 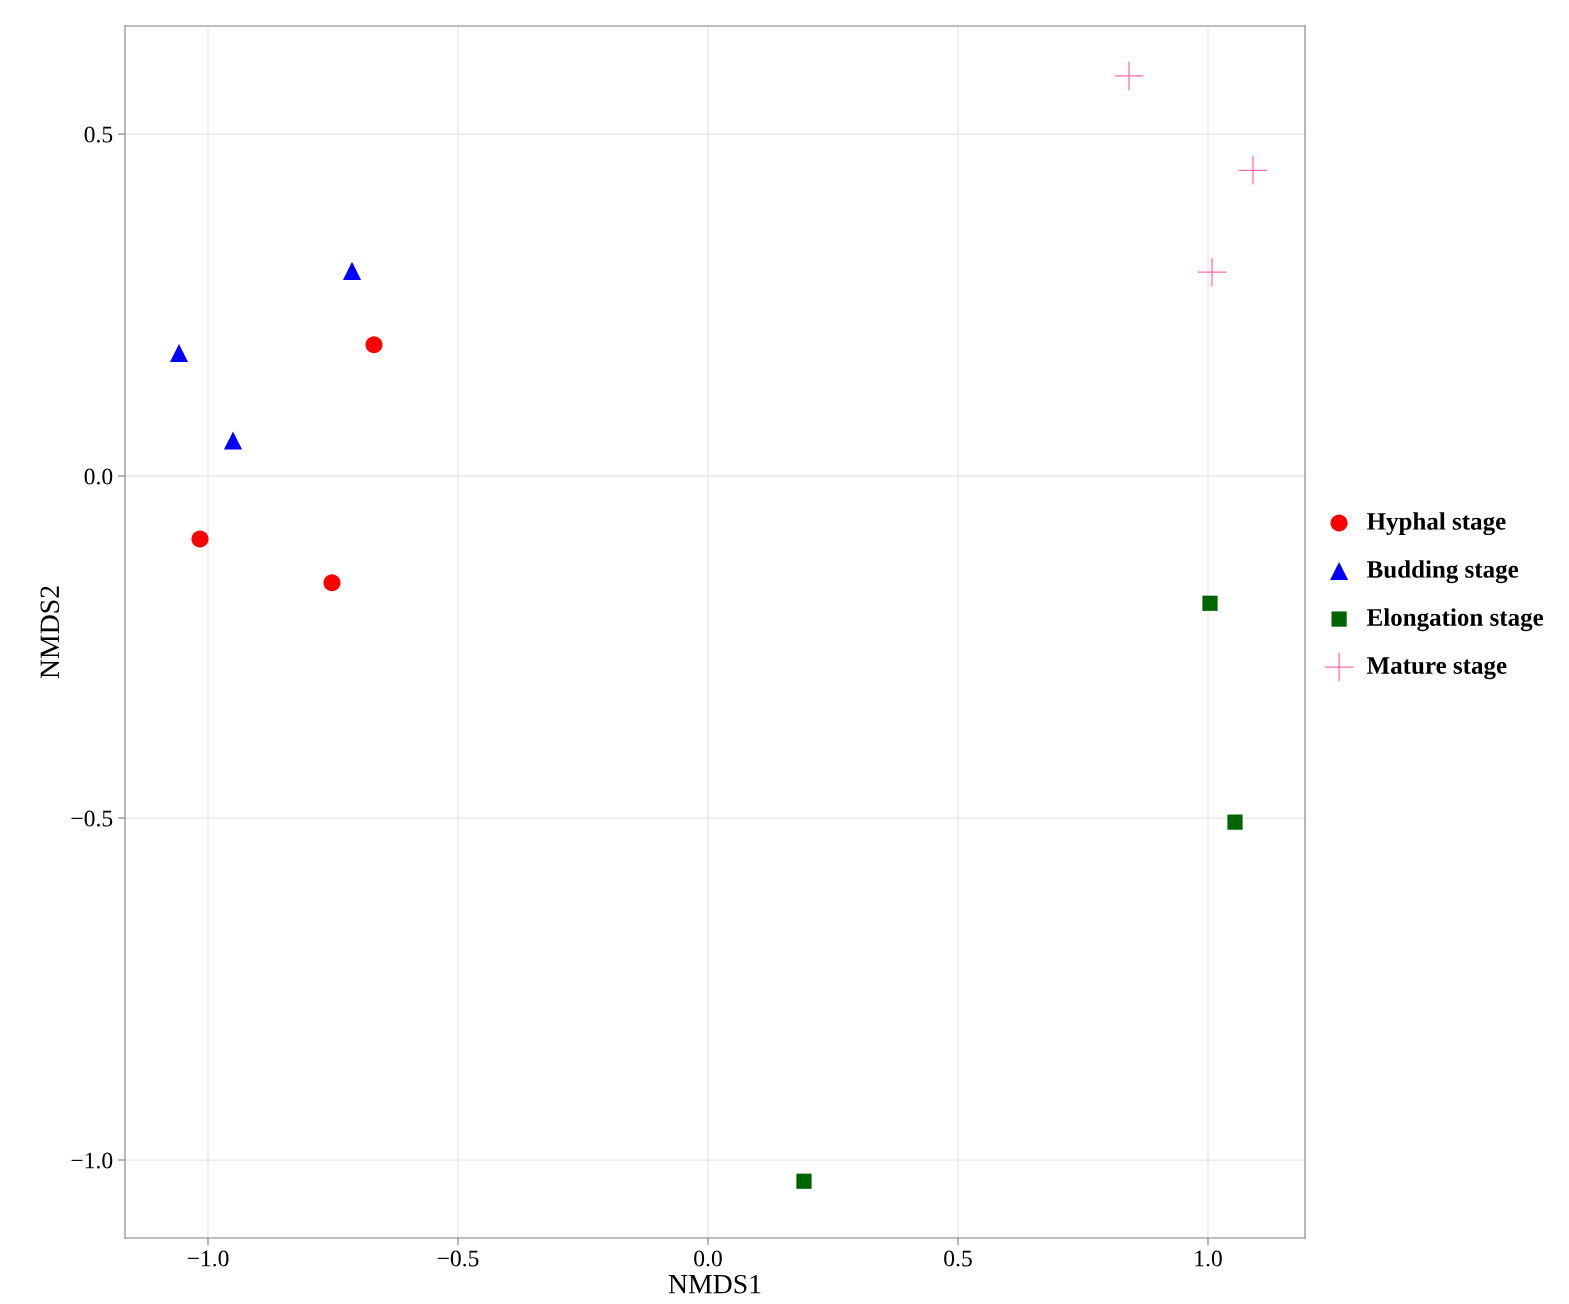 What do you see at coordinates (50, 632) in the screenshot?
I see `y-axis-title: NMDS2` at bounding box center [50, 632].